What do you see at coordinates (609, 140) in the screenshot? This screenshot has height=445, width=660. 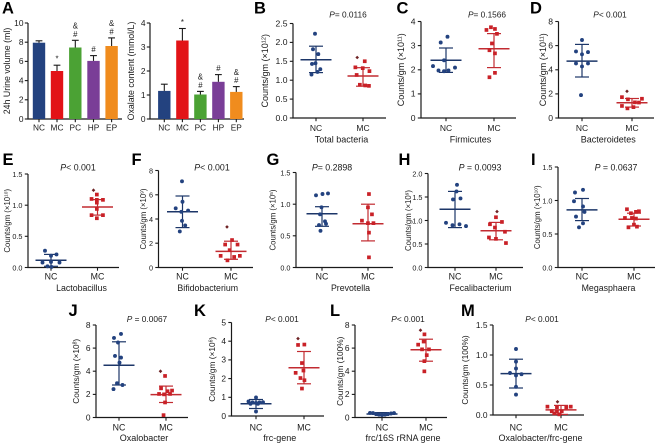 I see `svg-text: Bacteroidetes` at bounding box center [609, 140].